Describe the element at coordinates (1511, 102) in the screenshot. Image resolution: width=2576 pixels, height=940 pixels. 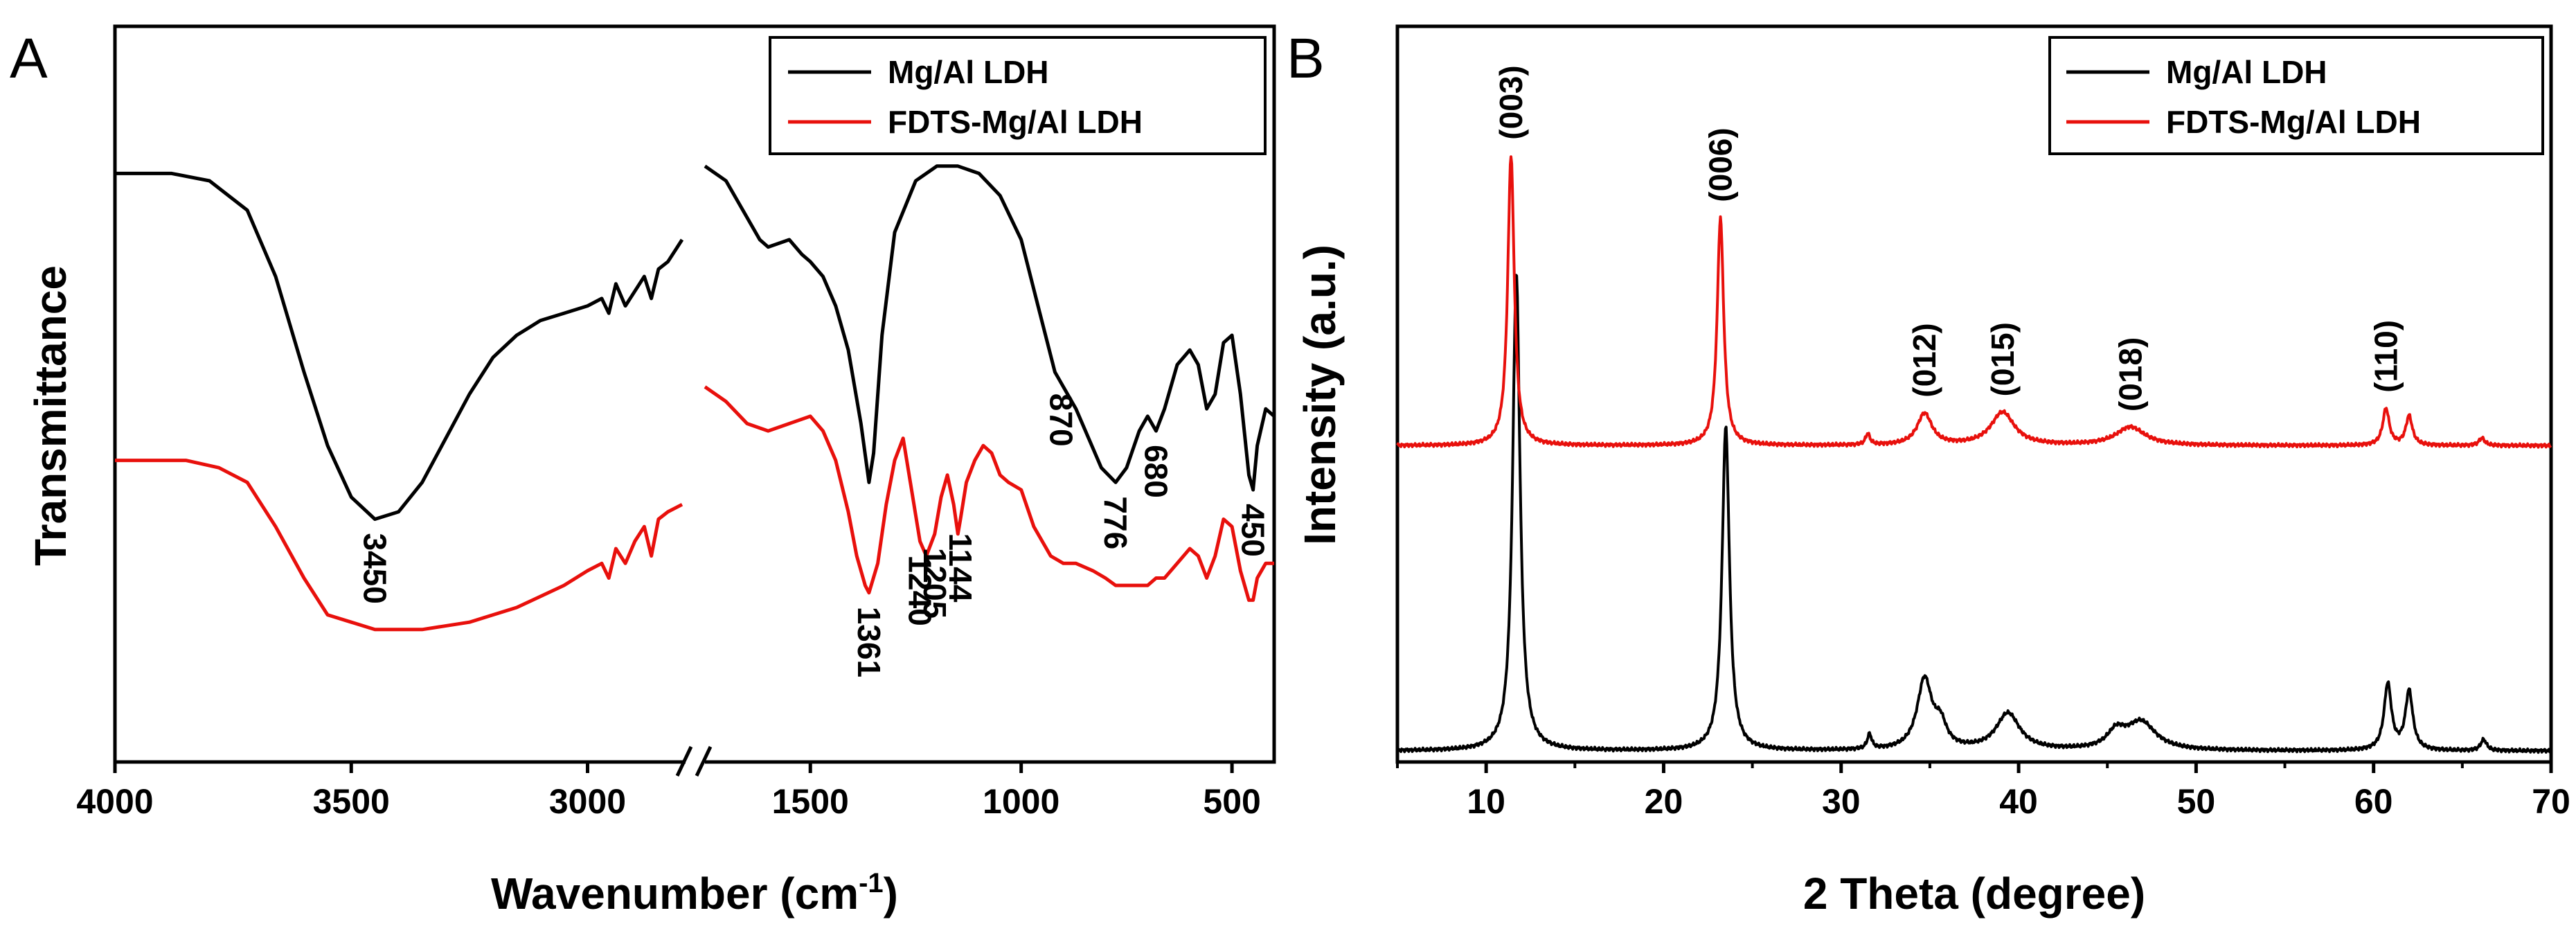
I see `peak-label-003: (003)` at that location.